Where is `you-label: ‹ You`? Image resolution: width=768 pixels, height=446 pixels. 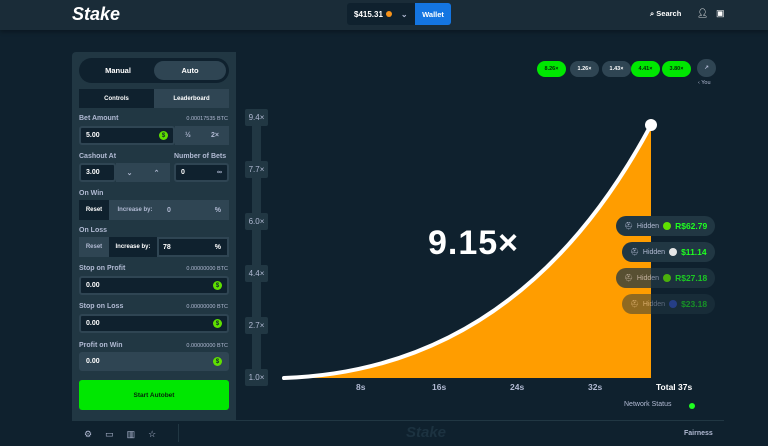 you-label: ‹ You is located at coordinates (704, 83).